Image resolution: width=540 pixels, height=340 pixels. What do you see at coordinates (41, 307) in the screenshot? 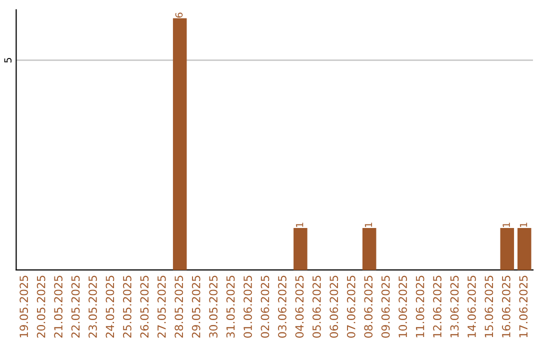
I see `x-tick-label: 20.05.2025` at bounding box center [41, 307].